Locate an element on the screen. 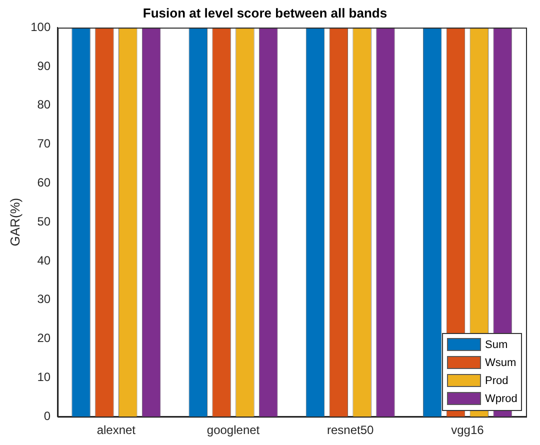 Image resolution: width=540 pixels, height=445 pixels. y-tick-label: 100 is located at coordinates (40, 27).